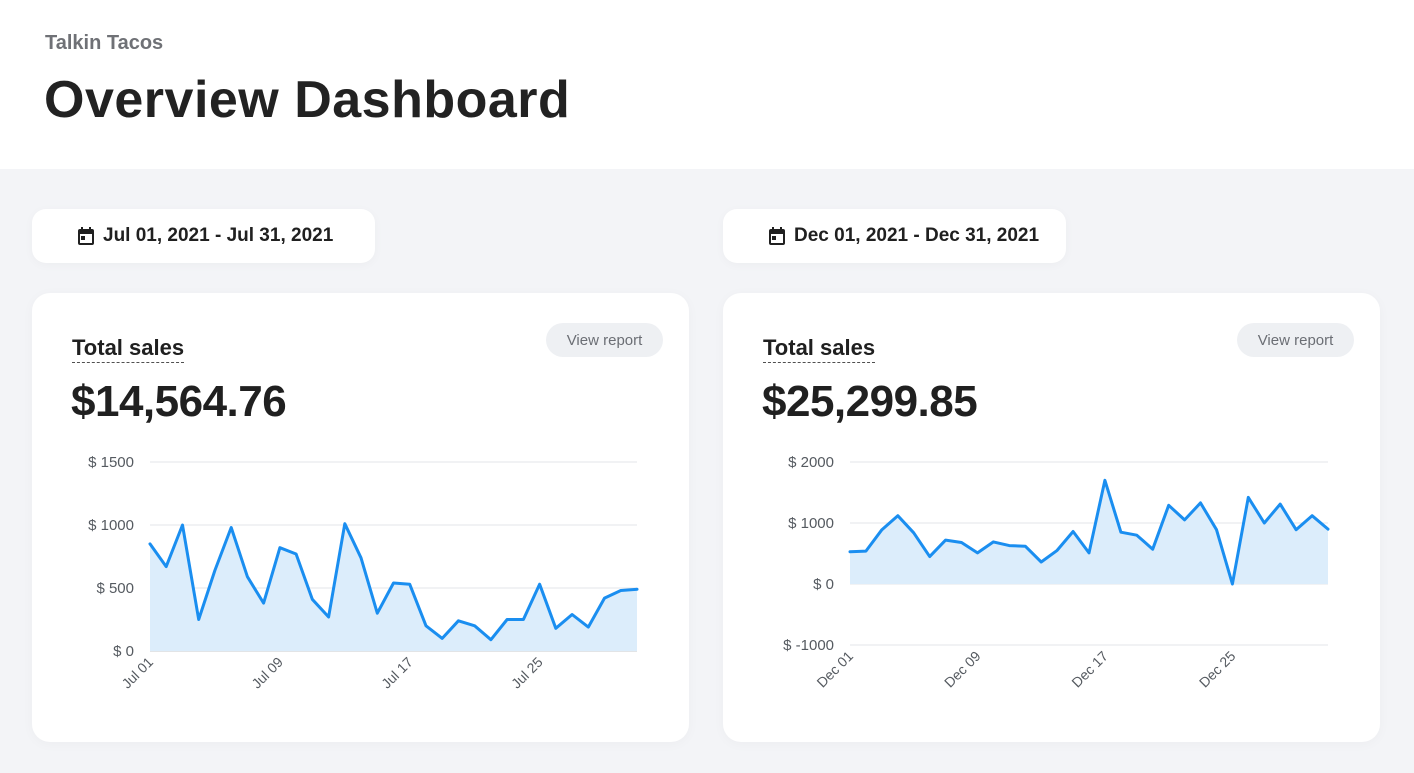 Image resolution: width=1414 pixels, height=773 pixels. I want to click on page-title: Overview Dashboard, so click(307, 100).